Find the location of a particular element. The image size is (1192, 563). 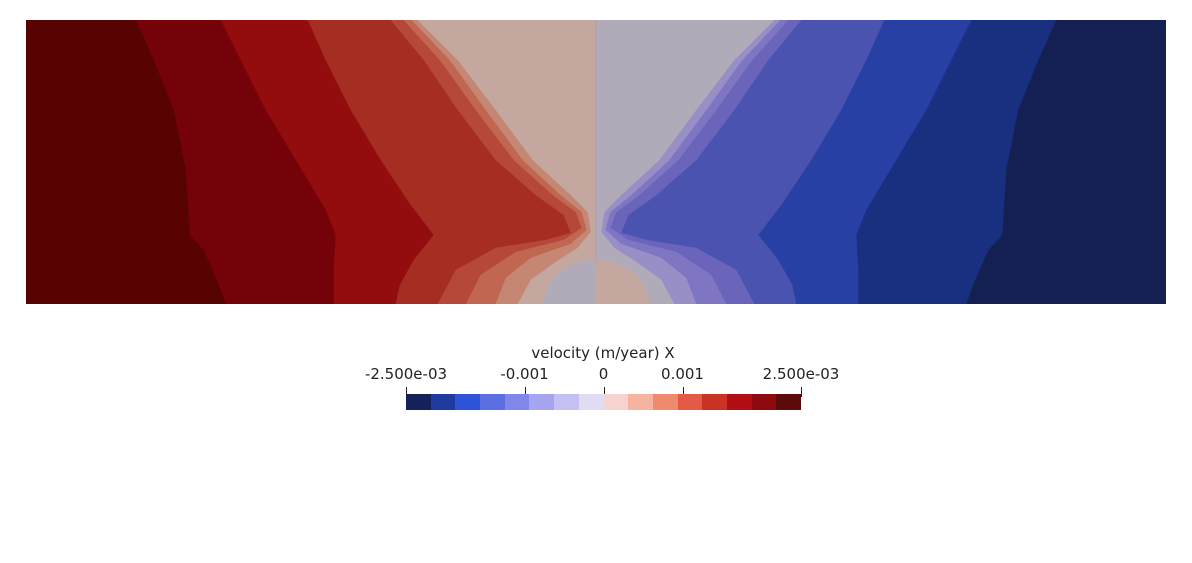

colorbar is located at coordinates (603, 402).